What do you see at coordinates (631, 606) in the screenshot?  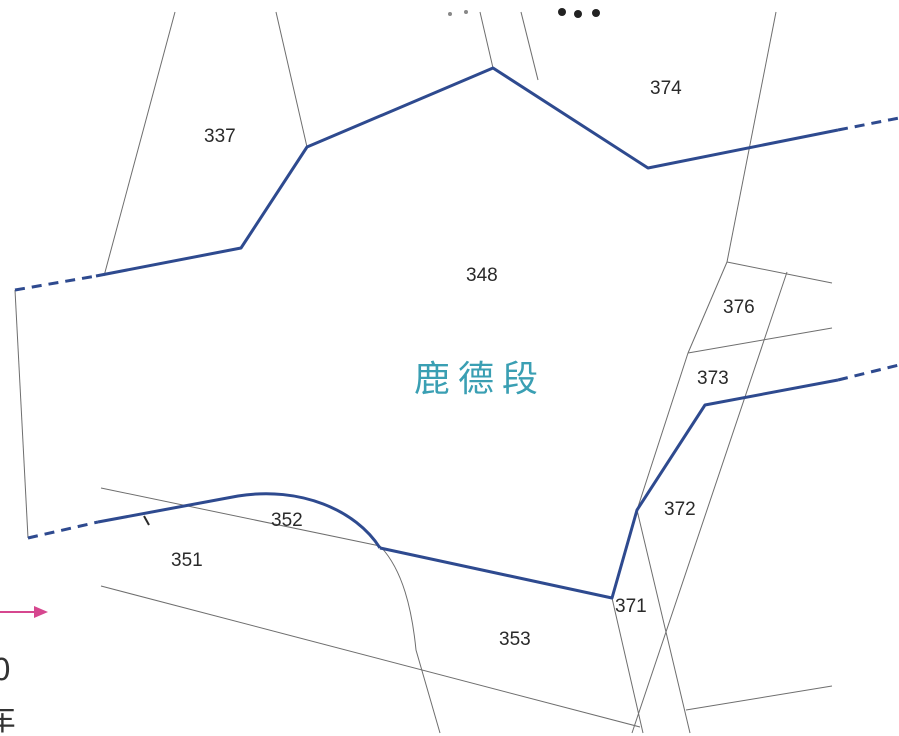 I see `parcel-label: 371` at bounding box center [631, 606].